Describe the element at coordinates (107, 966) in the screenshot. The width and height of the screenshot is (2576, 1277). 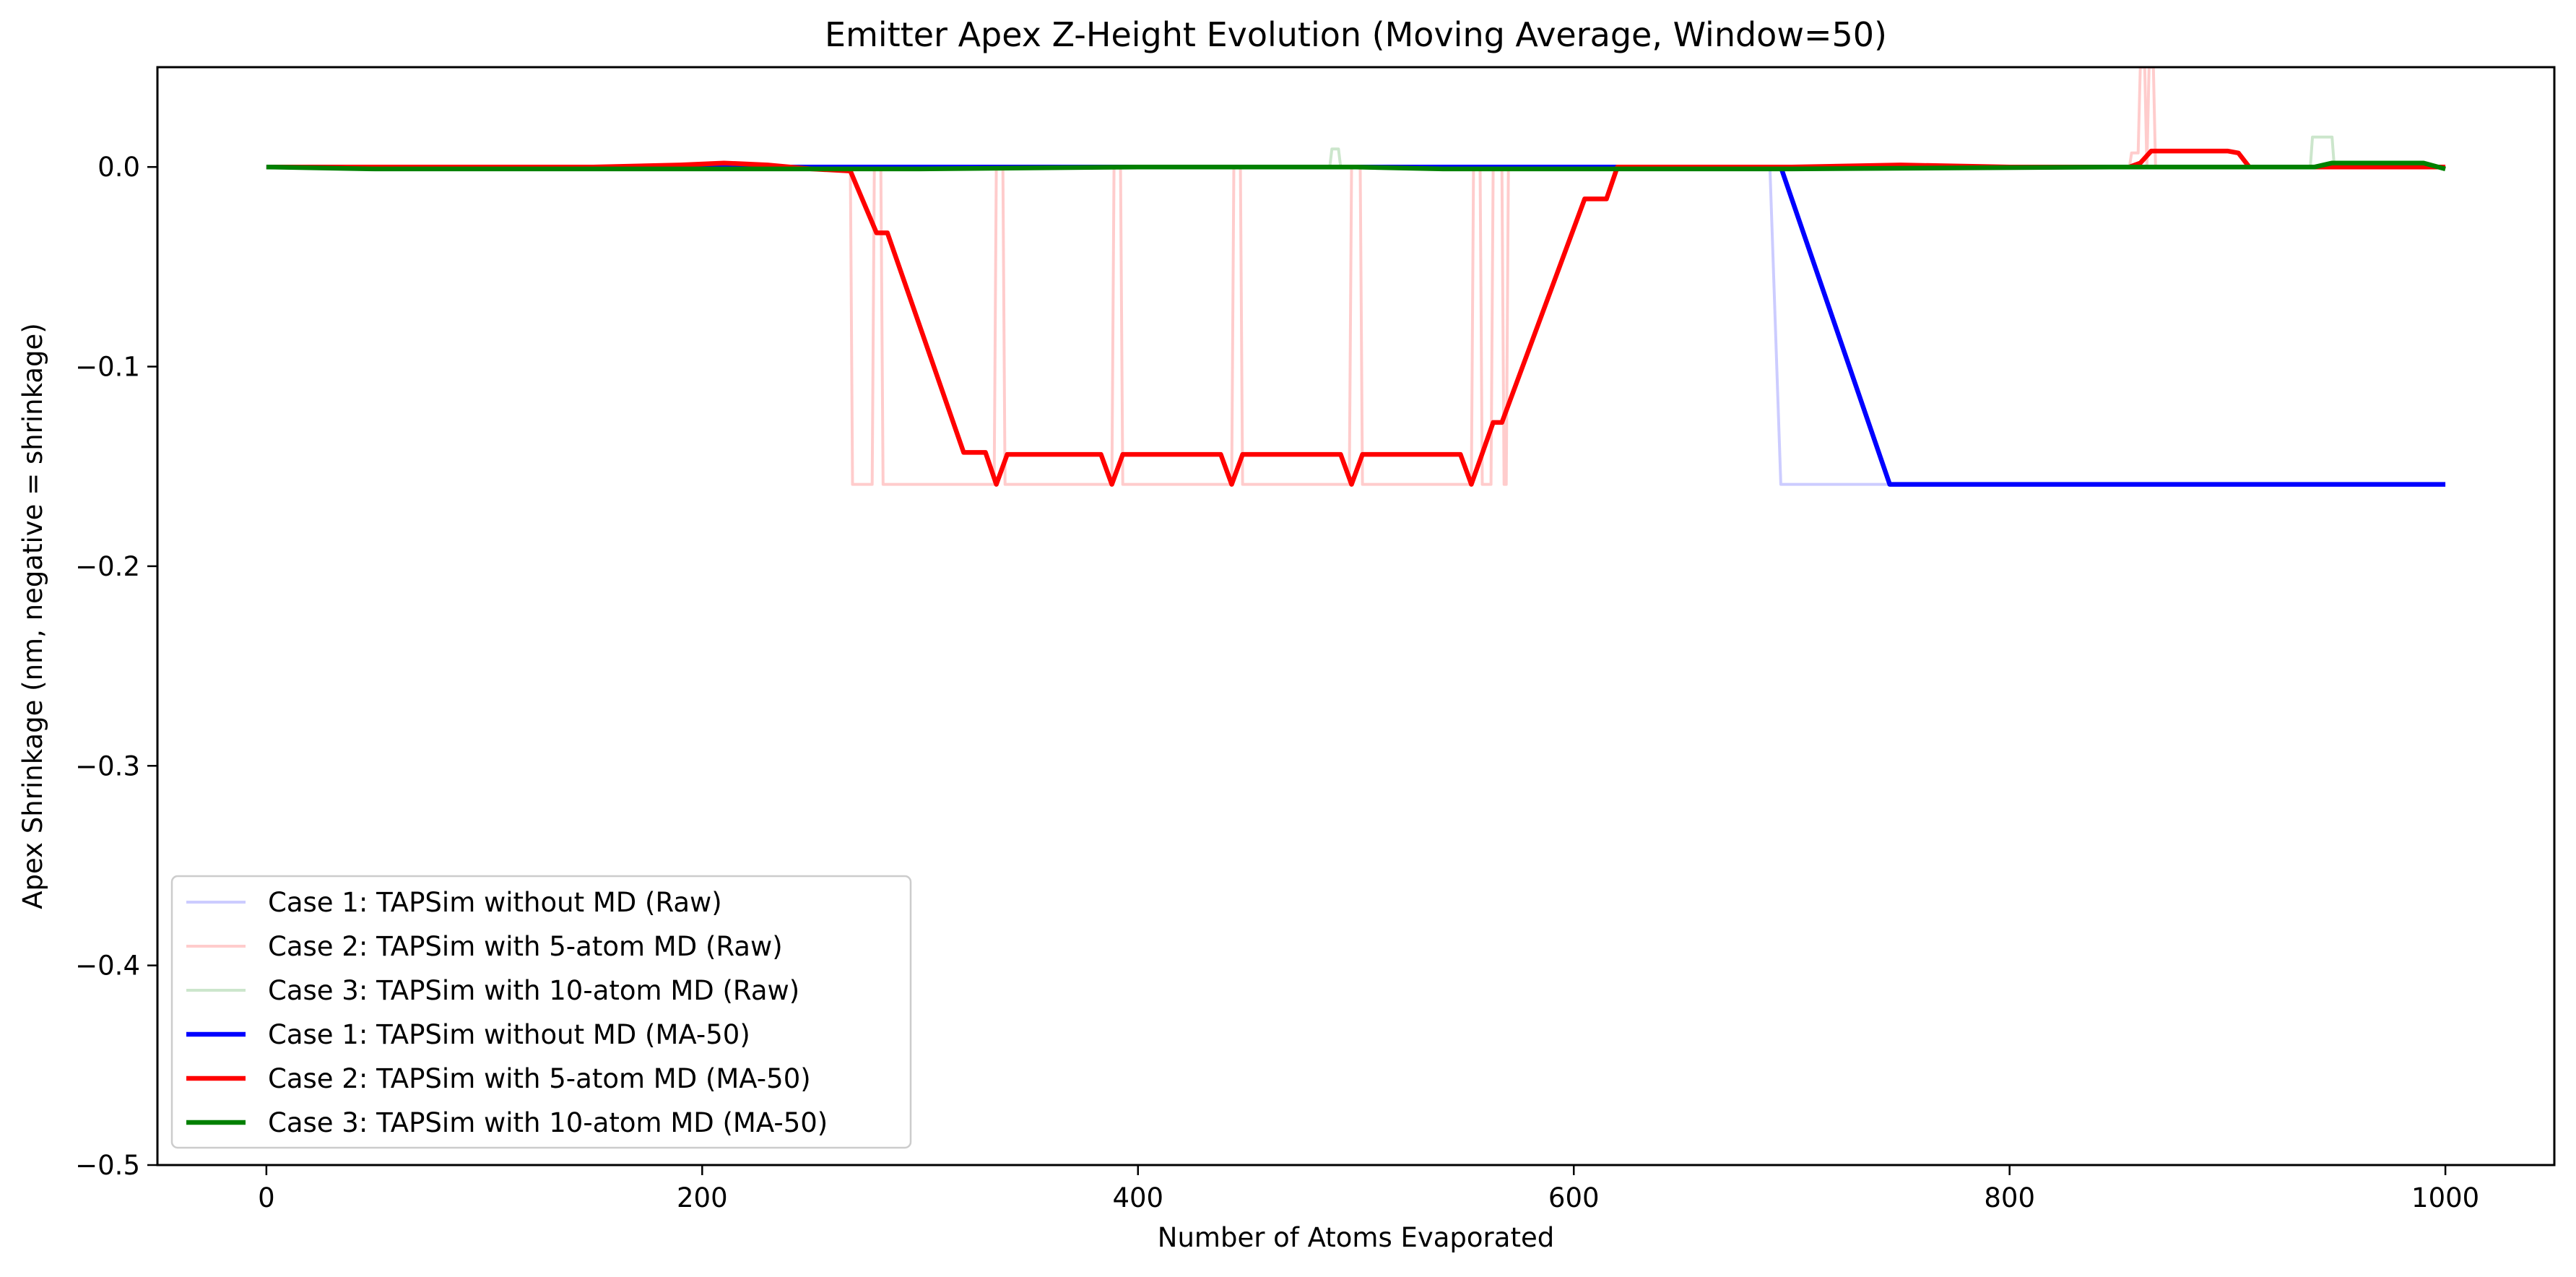
I see `y-tick-label: −0.4` at that location.